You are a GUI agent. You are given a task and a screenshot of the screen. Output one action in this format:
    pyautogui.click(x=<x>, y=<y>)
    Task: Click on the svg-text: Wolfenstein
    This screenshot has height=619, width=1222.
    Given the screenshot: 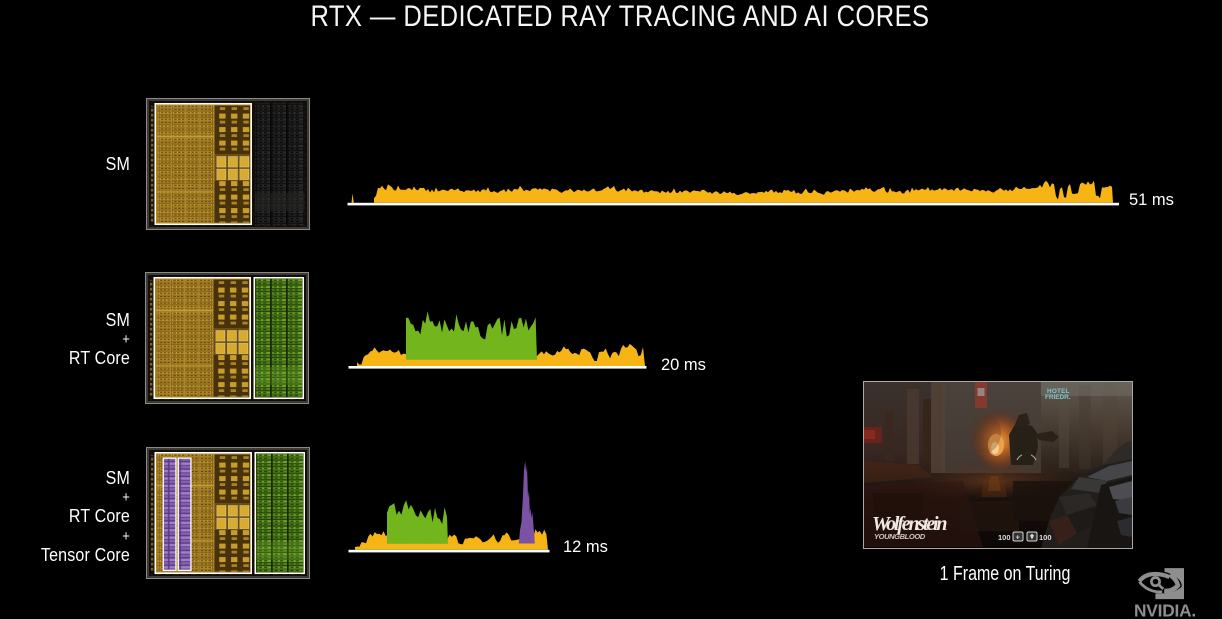 What is the action you would take?
    pyautogui.click(x=909, y=524)
    